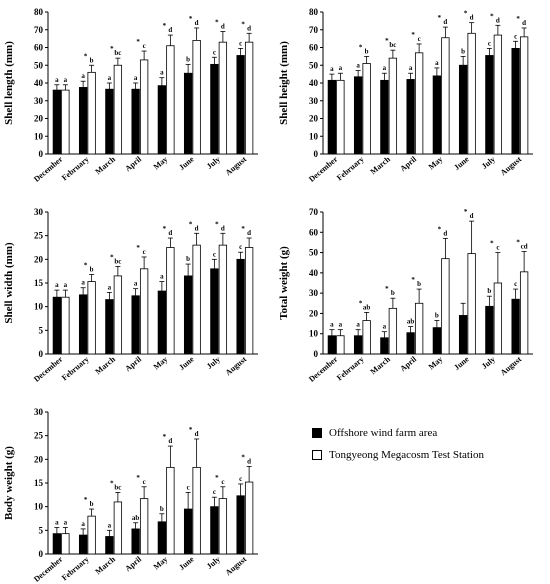  I want to click on significance-letter-tongyeong: cd, so click(524, 247).